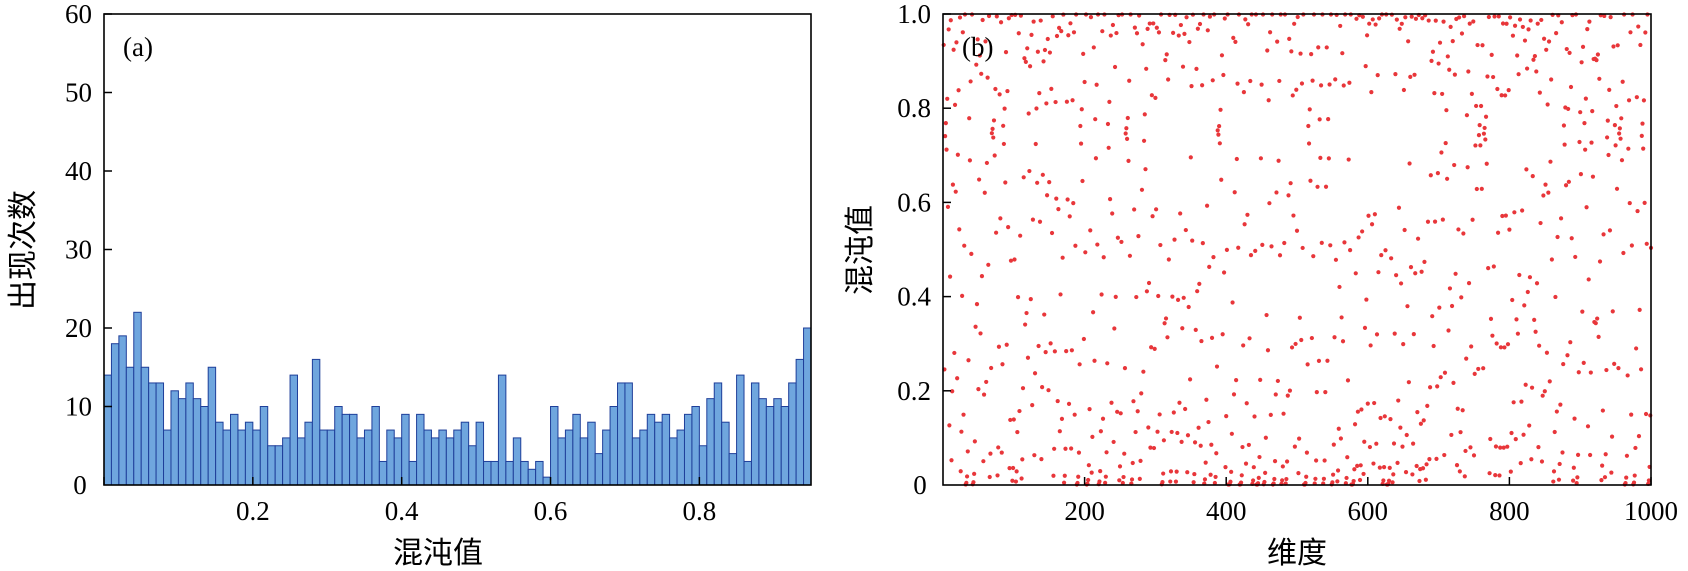  I want to click on x-tick-label: 800, so click(1509, 511).